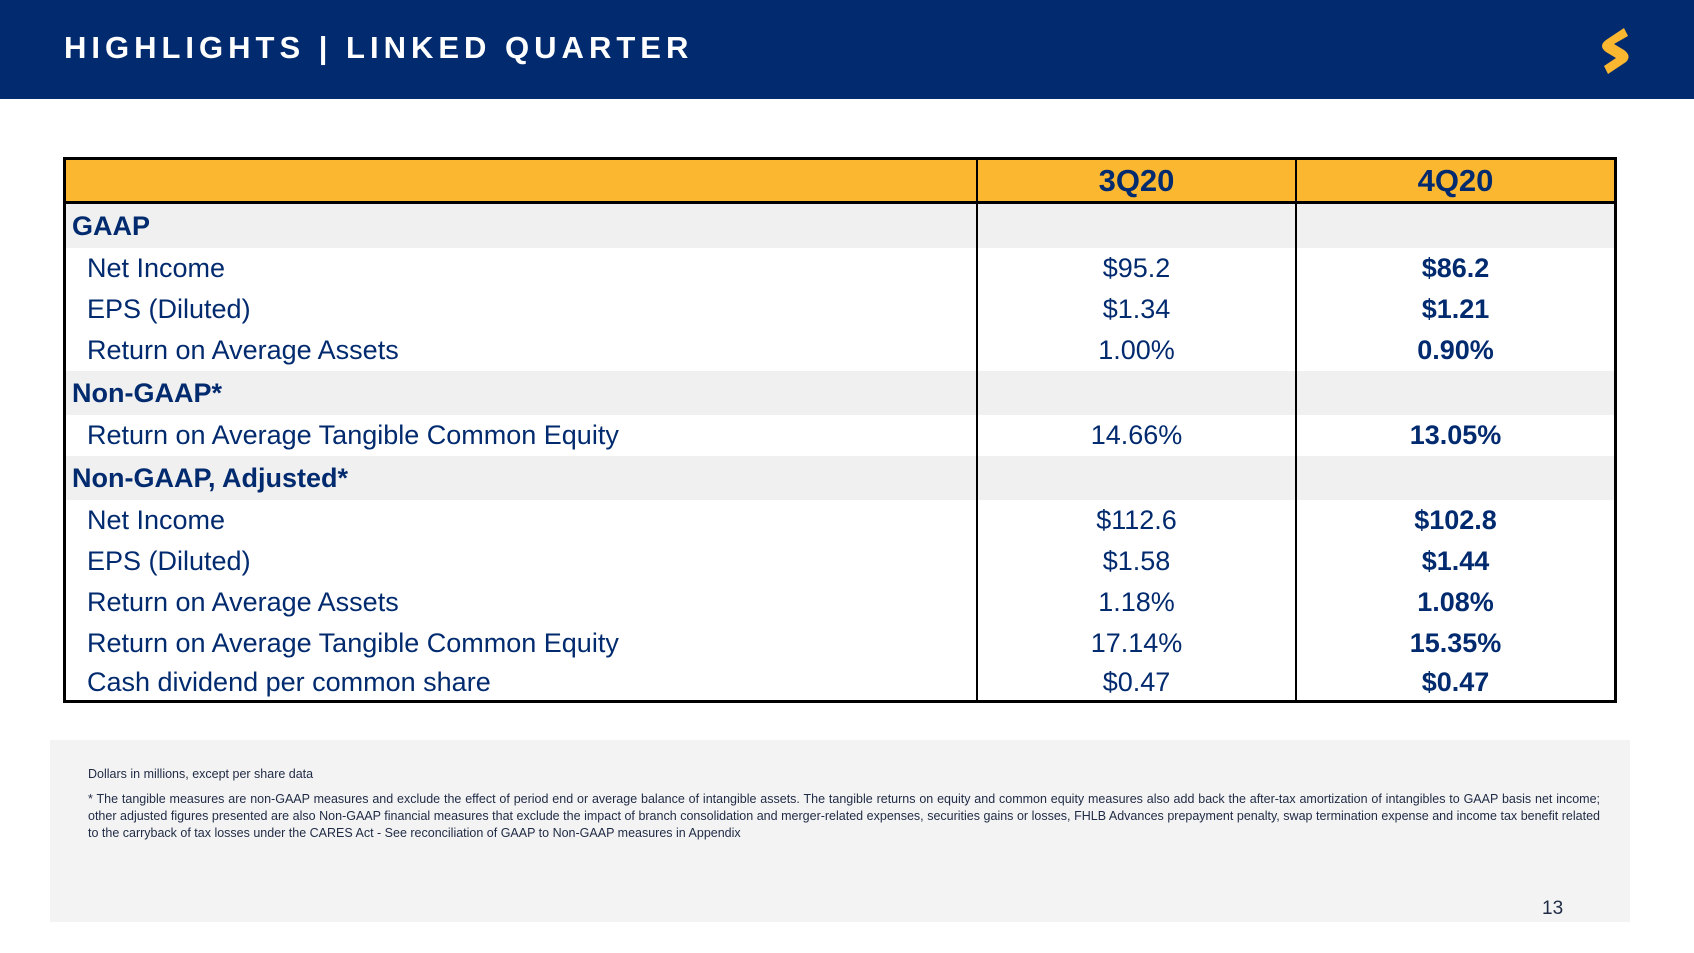 This screenshot has height=953, width=1694. What do you see at coordinates (1135, 309) in the screenshot?
I see `value-3q20: $1.34` at bounding box center [1135, 309].